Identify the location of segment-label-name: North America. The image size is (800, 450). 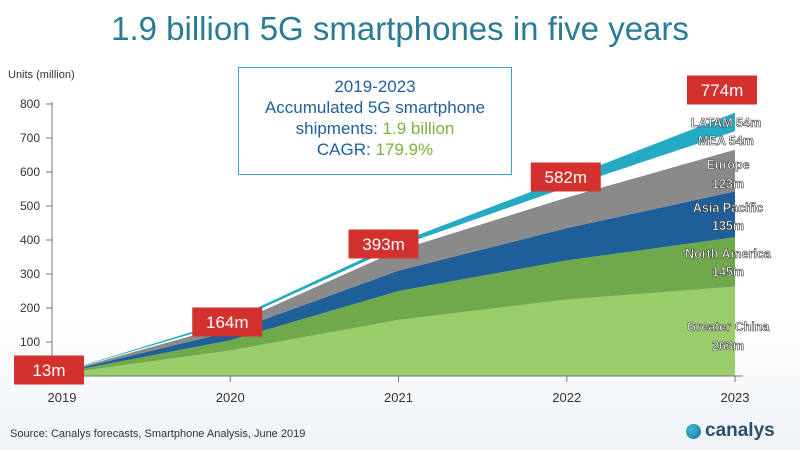
(728, 254).